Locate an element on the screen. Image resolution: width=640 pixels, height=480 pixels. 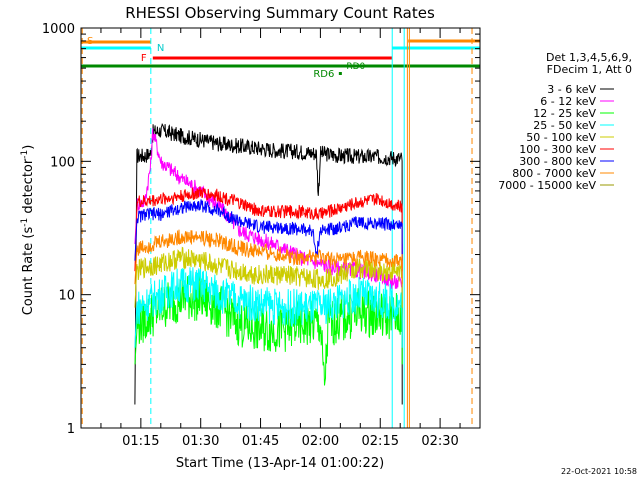
legend-label: 50 - 100 keV is located at coordinates (561, 137).